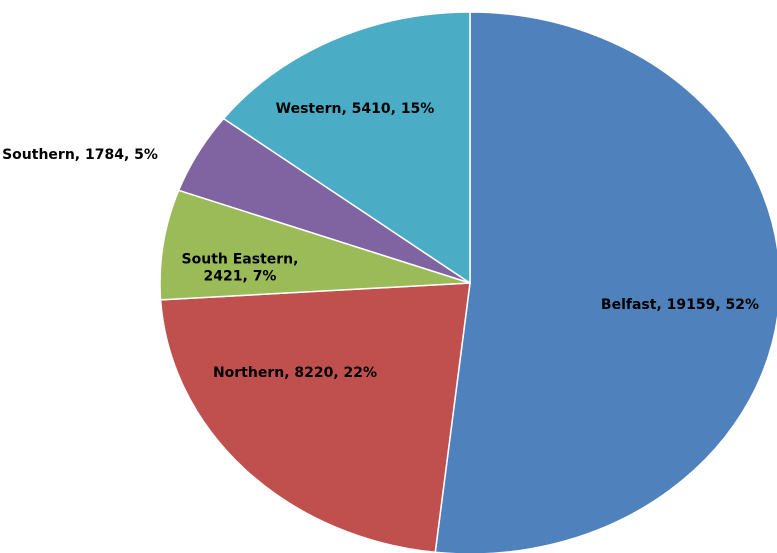 The width and height of the screenshot is (777, 553). I want to click on data-label: Northern, 8220, 22%, so click(295, 373).